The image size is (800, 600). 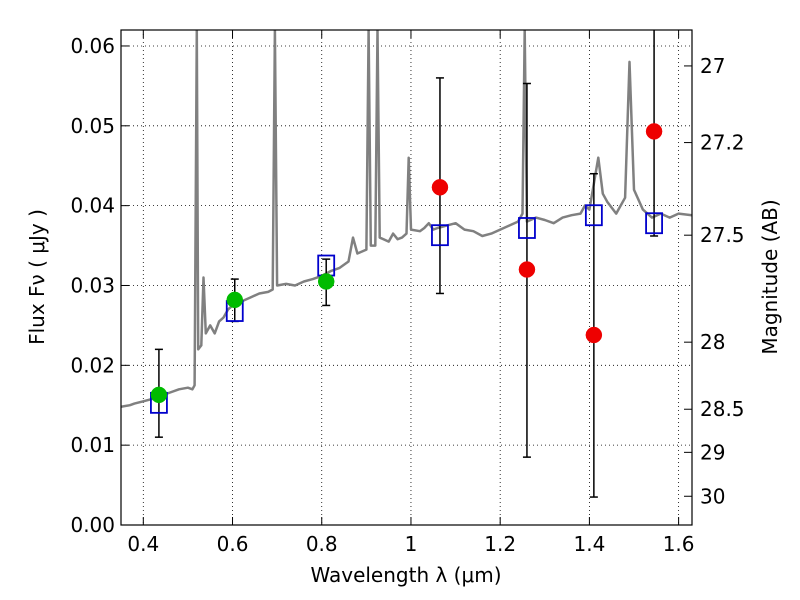 What do you see at coordinates (92, 365) in the screenshot?
I see `y-tick-label: 0.02` at bounding box center [92, 365].